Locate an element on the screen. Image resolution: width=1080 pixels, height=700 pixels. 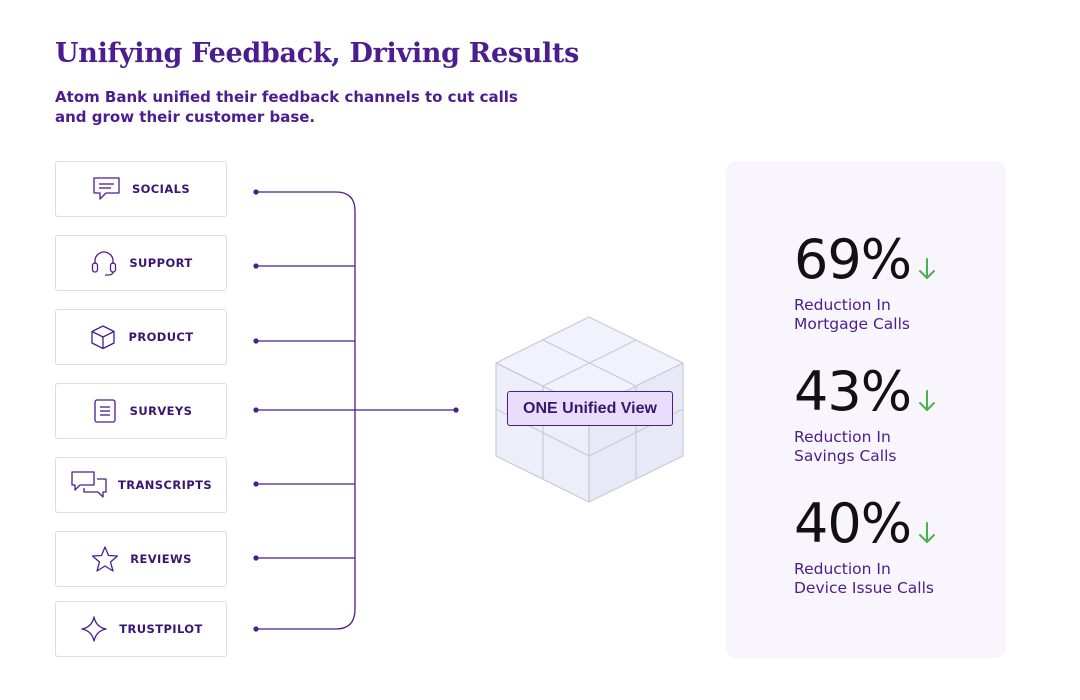
channel-surveys: SURVEYS is located at coordinates (141, 411).